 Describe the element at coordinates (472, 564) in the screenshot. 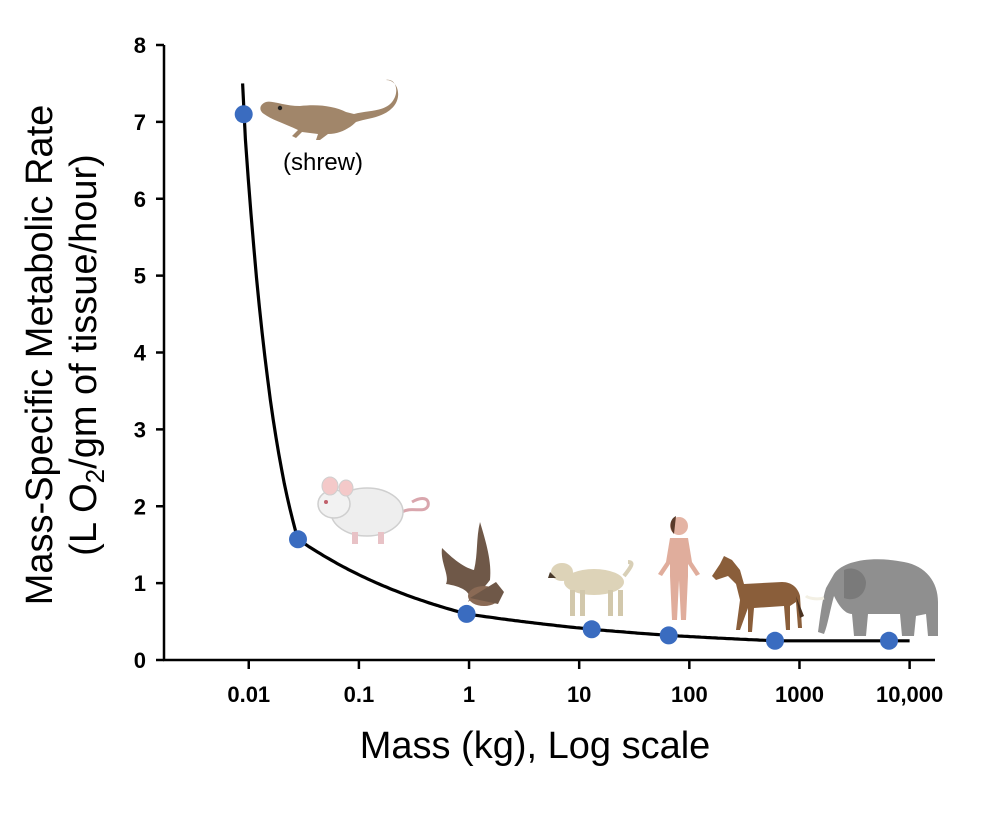

I see `bat-icon` at that location.